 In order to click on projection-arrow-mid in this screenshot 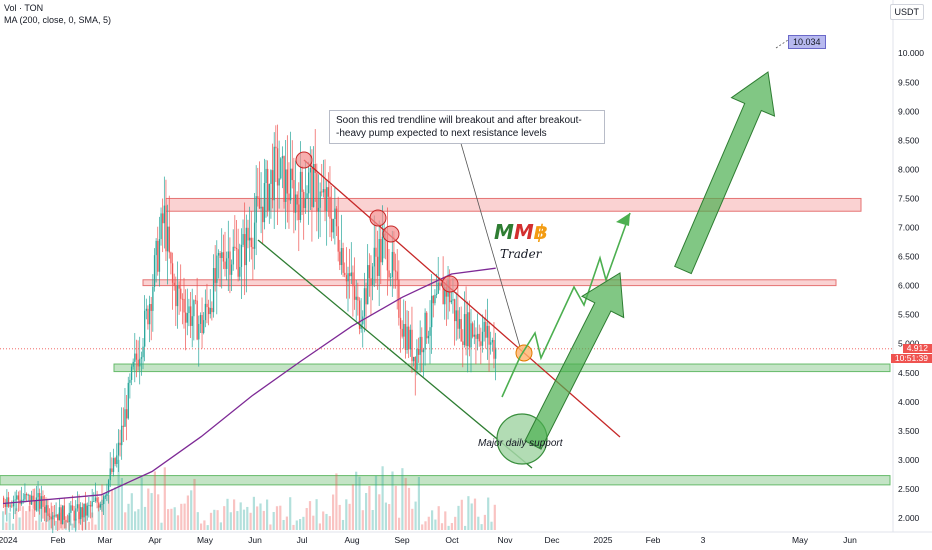, I will do `click(574, 361)`.